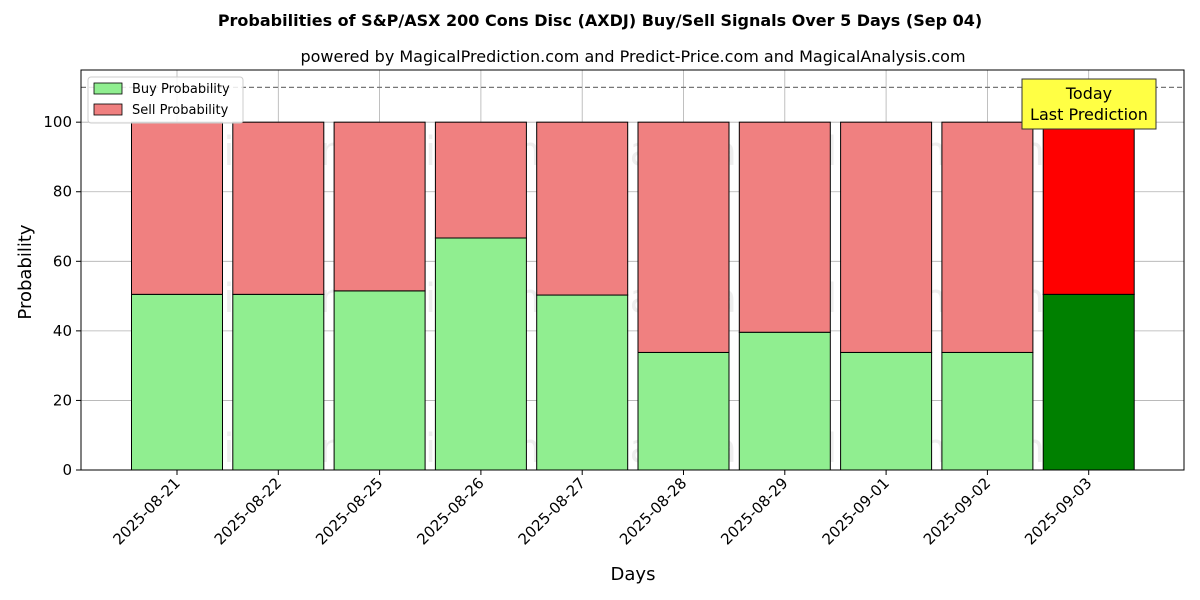  I want to click on y-tick-label: 80, so click(62, 192).